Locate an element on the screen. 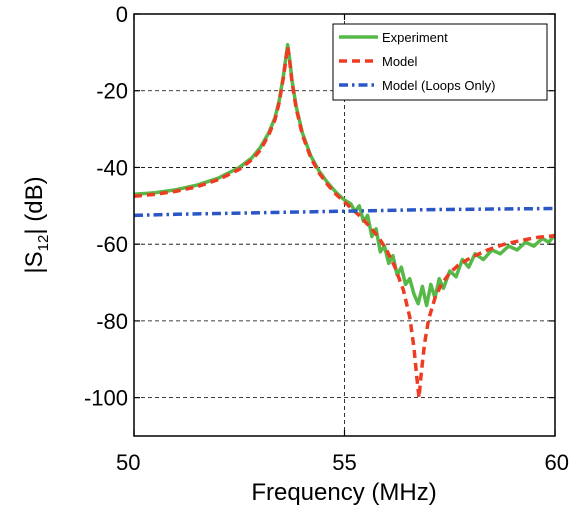  y-tick-label: 0 is located at coordinates (122, 14).